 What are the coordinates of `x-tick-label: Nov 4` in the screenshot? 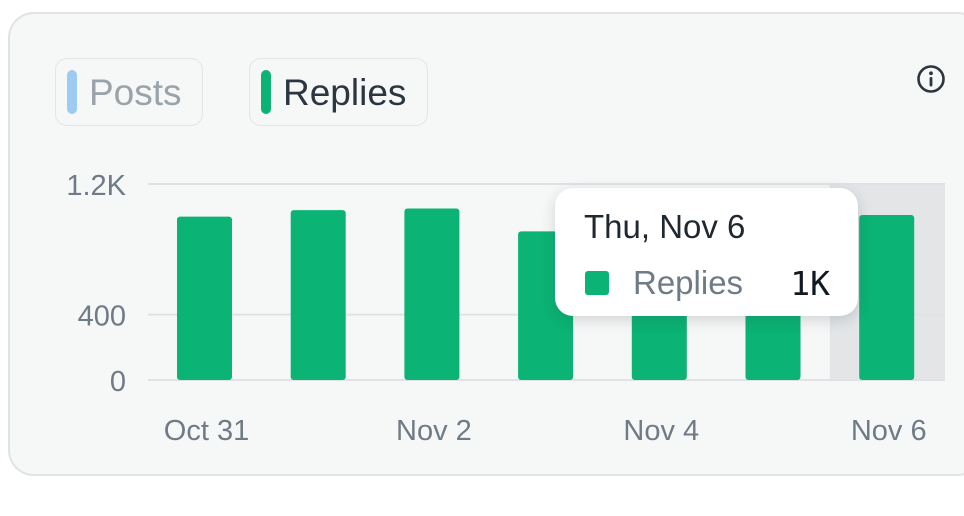 It's located at (661, 431).